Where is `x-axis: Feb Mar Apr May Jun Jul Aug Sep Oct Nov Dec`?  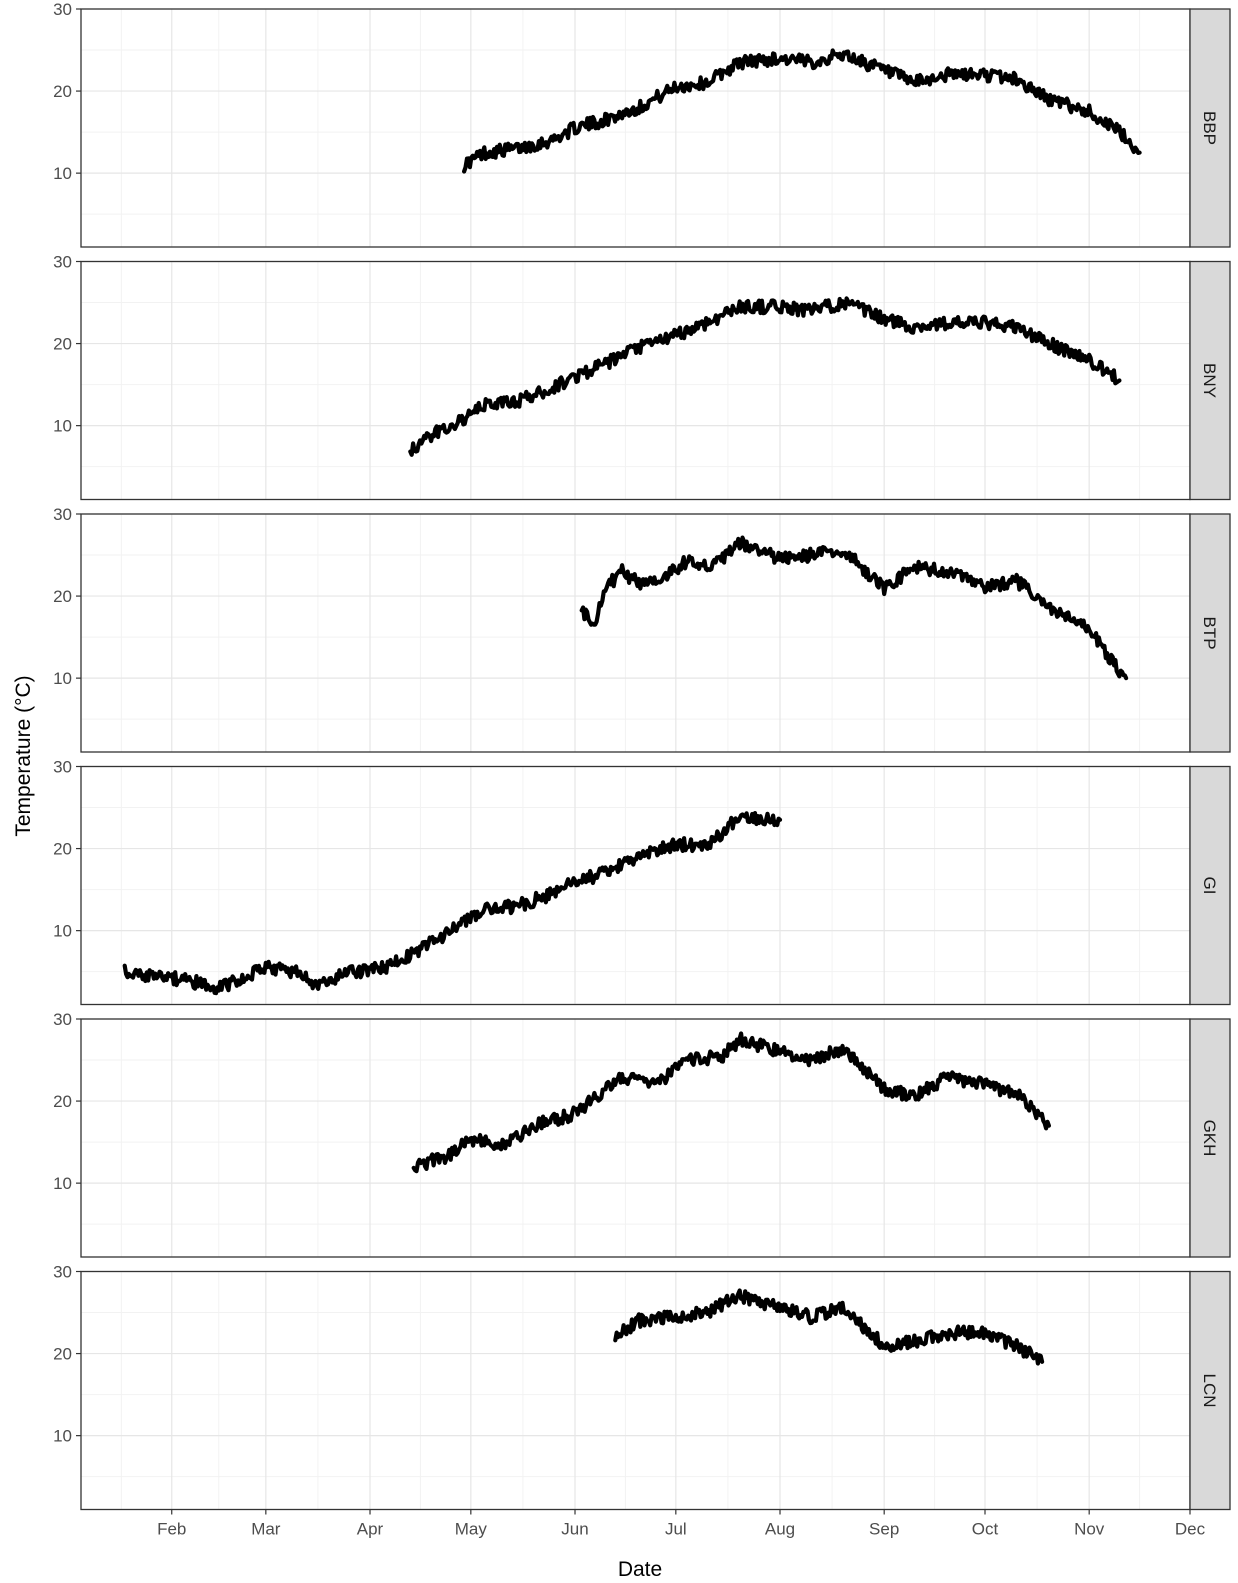 x-axis: Feb Mar Apr May Jun Jul Aug Sep Oct Nov Dec is located at coordinates (681, 1524).